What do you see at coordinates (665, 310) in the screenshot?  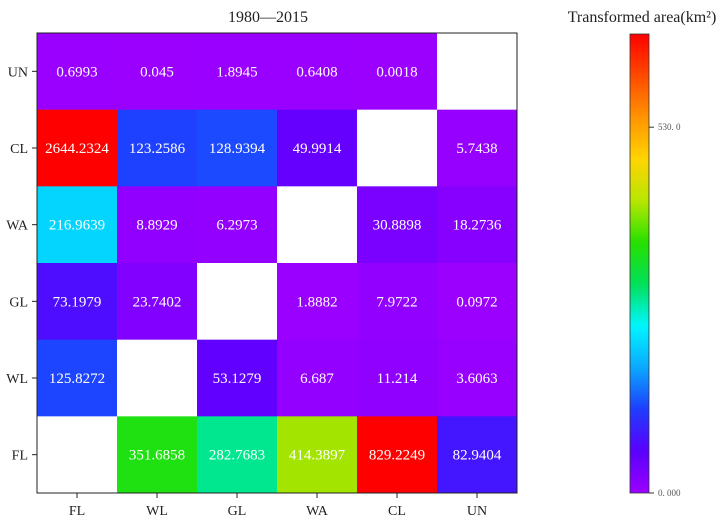 I see `colorbar-ticks: 0. 000 530. 0` at bounding box center [665, 310].